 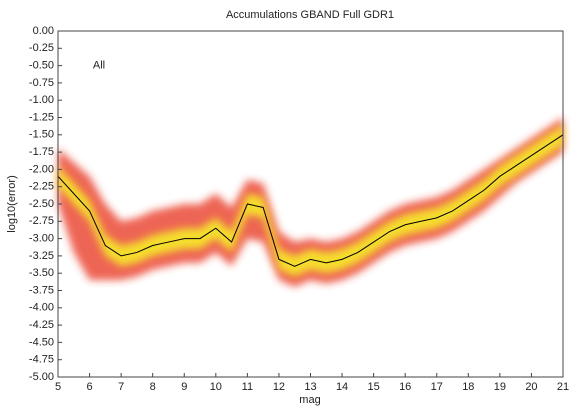 I want to click on x-tick-label: 15, so click(x=374, y=387).